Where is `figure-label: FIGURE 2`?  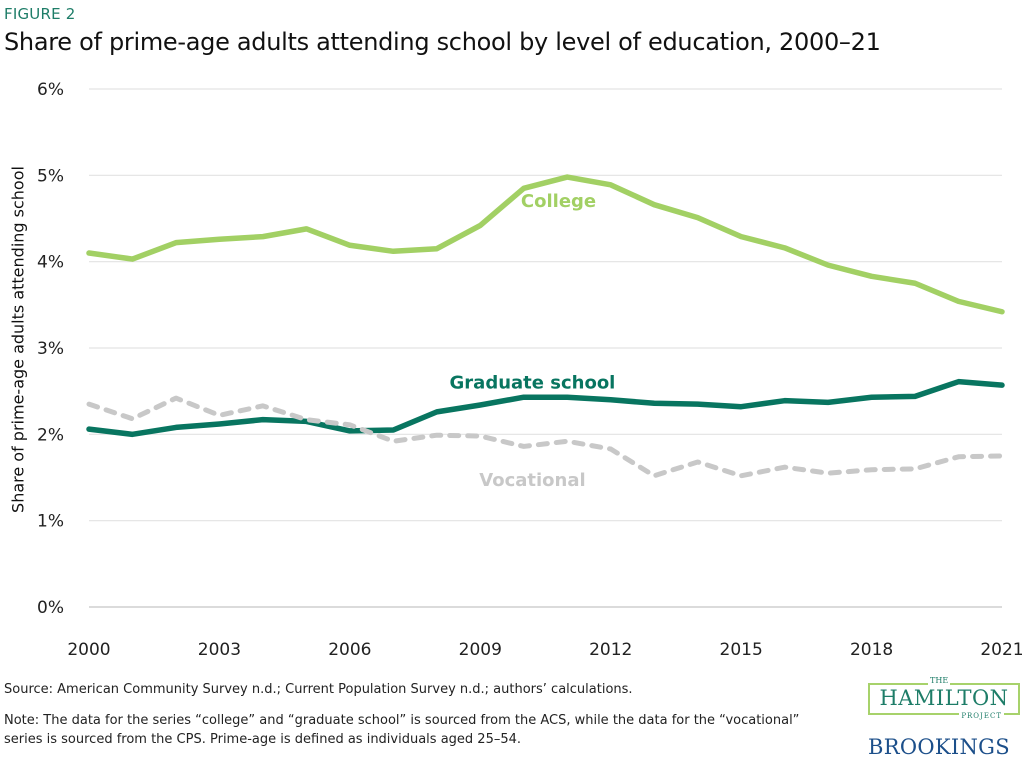
figure-label: FIGURE 2 is located at coordinates (40, 14).